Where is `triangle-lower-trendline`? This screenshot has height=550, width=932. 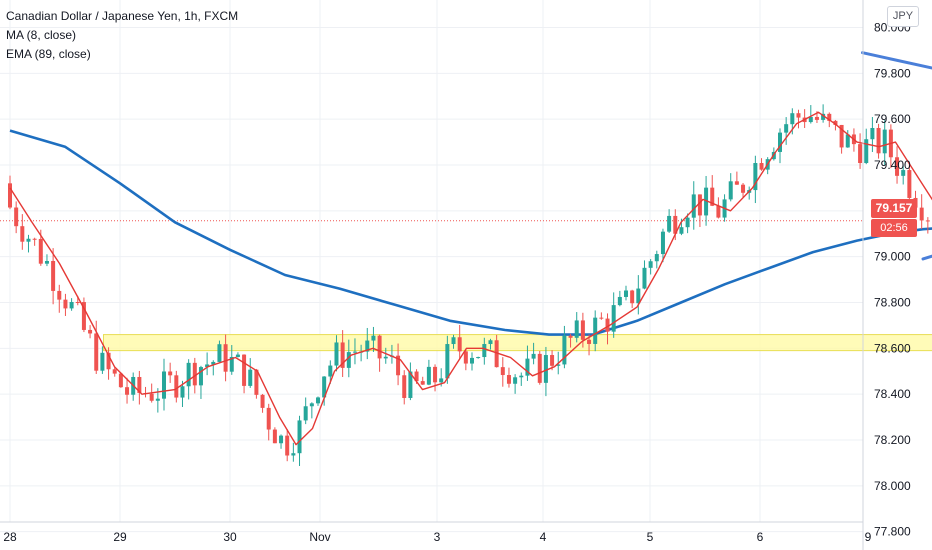
triangle-lower-trendline is located at coordinates (926, 205).